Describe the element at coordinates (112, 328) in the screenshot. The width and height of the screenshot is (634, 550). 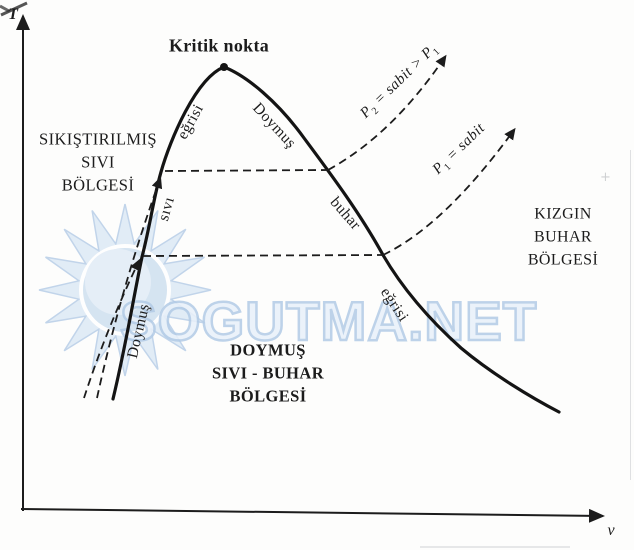
I see `isobar-p1-compressed-segment` at that location.